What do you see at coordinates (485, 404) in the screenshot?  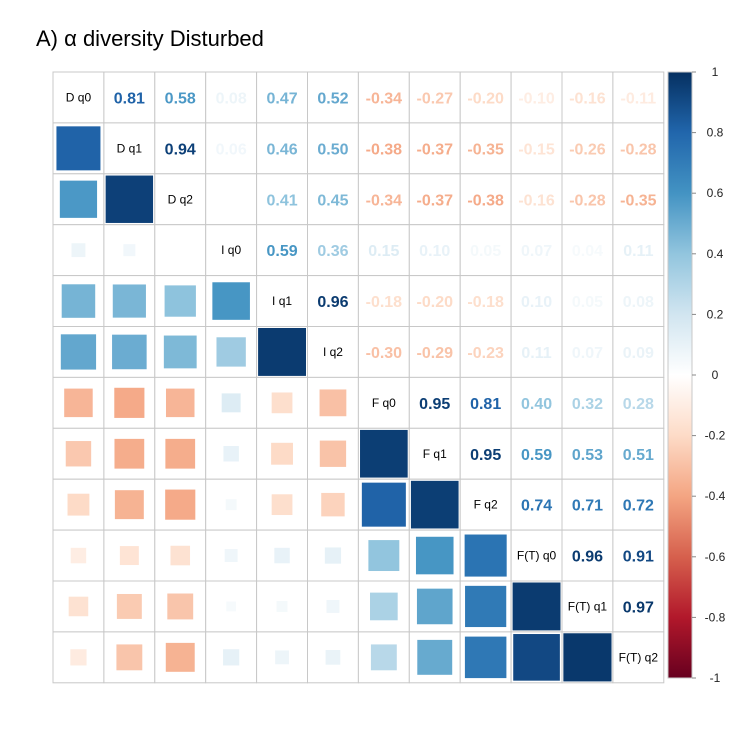 I see `correlation-value: 0.81` at bounding box center [485, 404].